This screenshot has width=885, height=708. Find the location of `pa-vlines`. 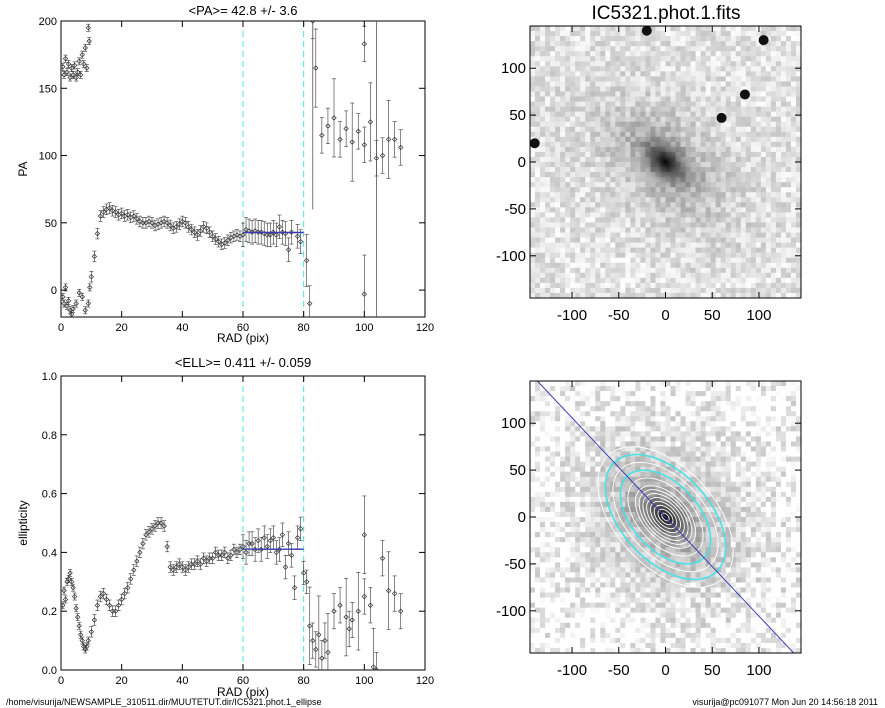

pa-vlines is located at coordinates (273, 169).